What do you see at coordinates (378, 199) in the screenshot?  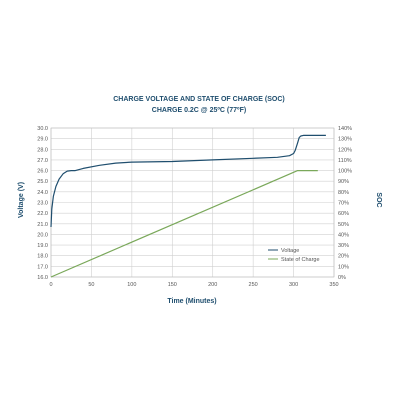 I see `y2-axis-label: SOC` at bounding box center [378, 199].